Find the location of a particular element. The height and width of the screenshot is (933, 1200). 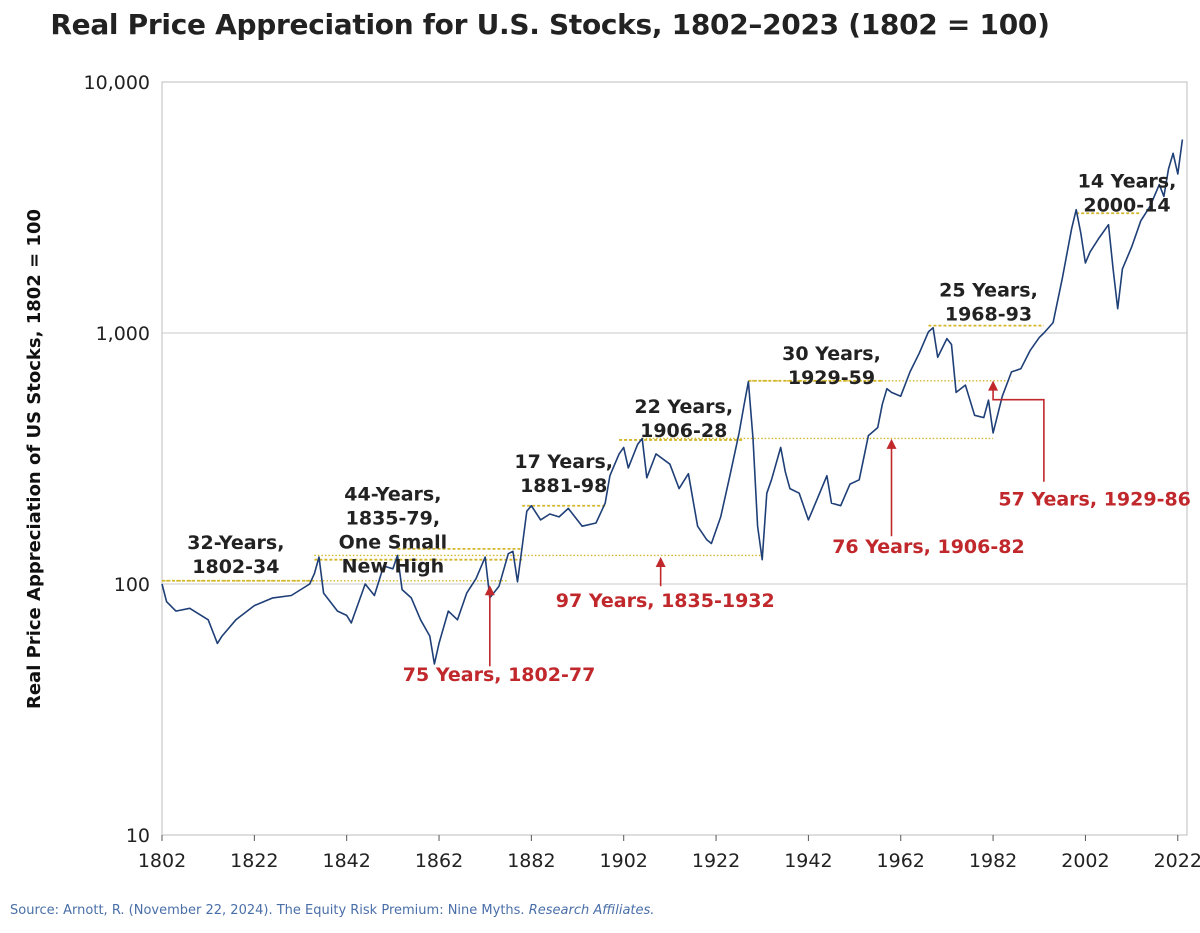

annotation-label: New High is located at coordinates (393, 567).